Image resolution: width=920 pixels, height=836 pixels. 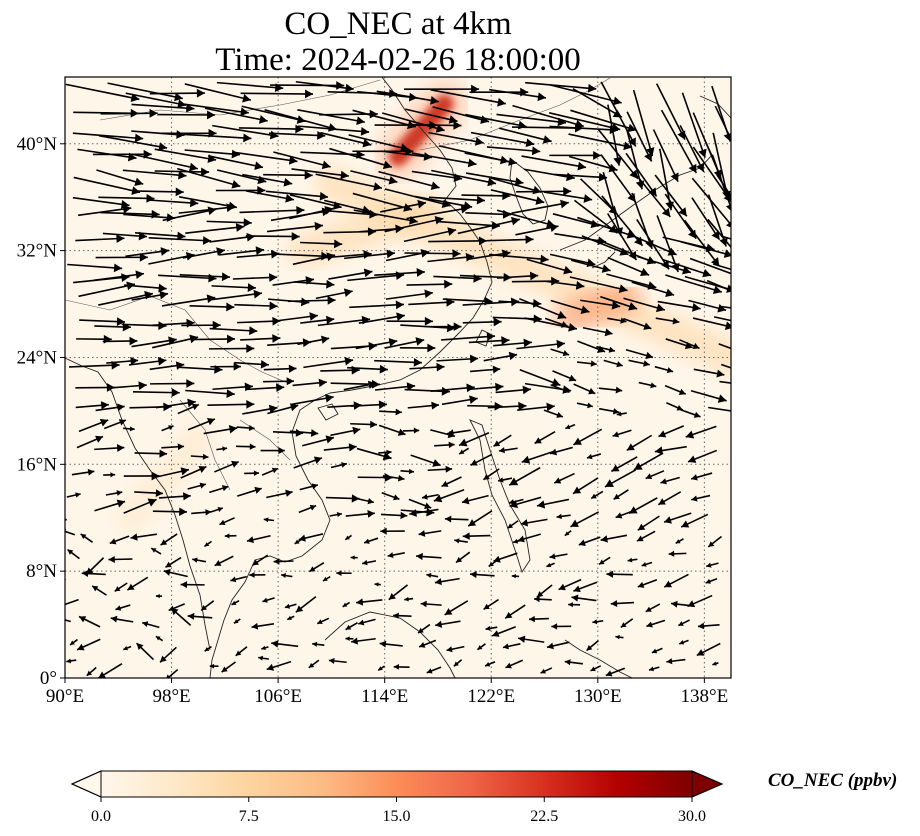 I want to click on lat-tick-label: 8°N, so click(x=41, y=571).